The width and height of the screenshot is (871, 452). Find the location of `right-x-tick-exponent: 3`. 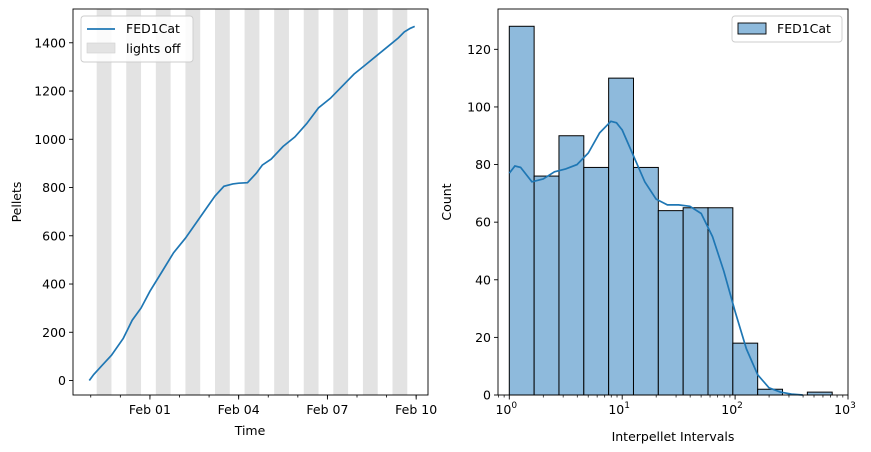

right-x-tick-exponent: 3 is located at coordinates (853, 406).